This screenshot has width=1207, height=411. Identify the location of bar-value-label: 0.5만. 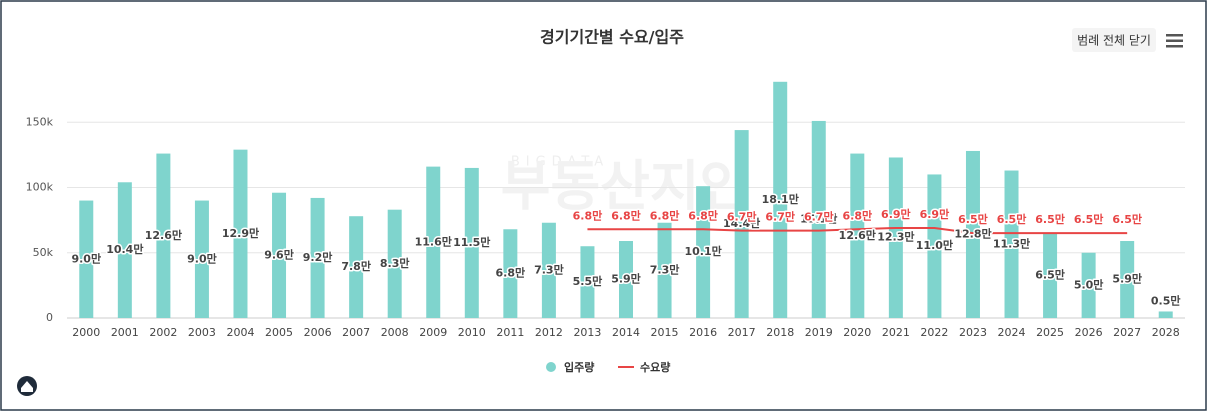
(1166, 300).